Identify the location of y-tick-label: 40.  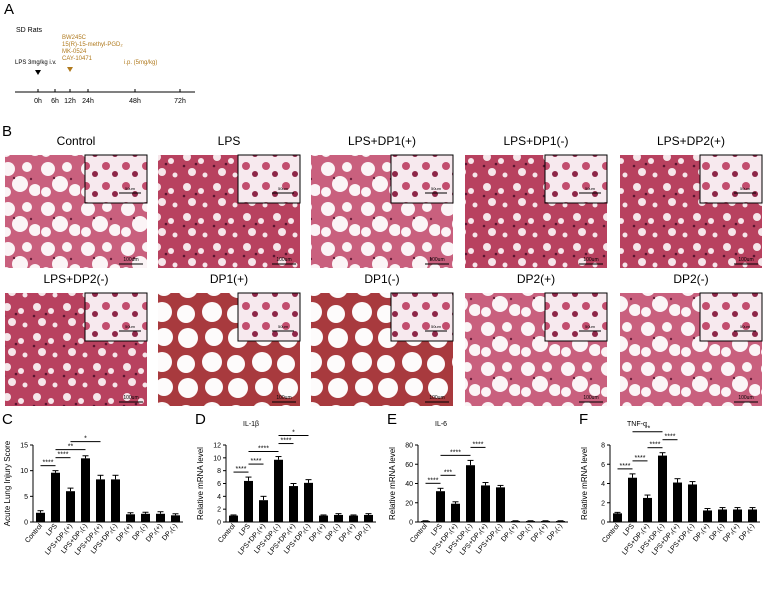
(409, 484).